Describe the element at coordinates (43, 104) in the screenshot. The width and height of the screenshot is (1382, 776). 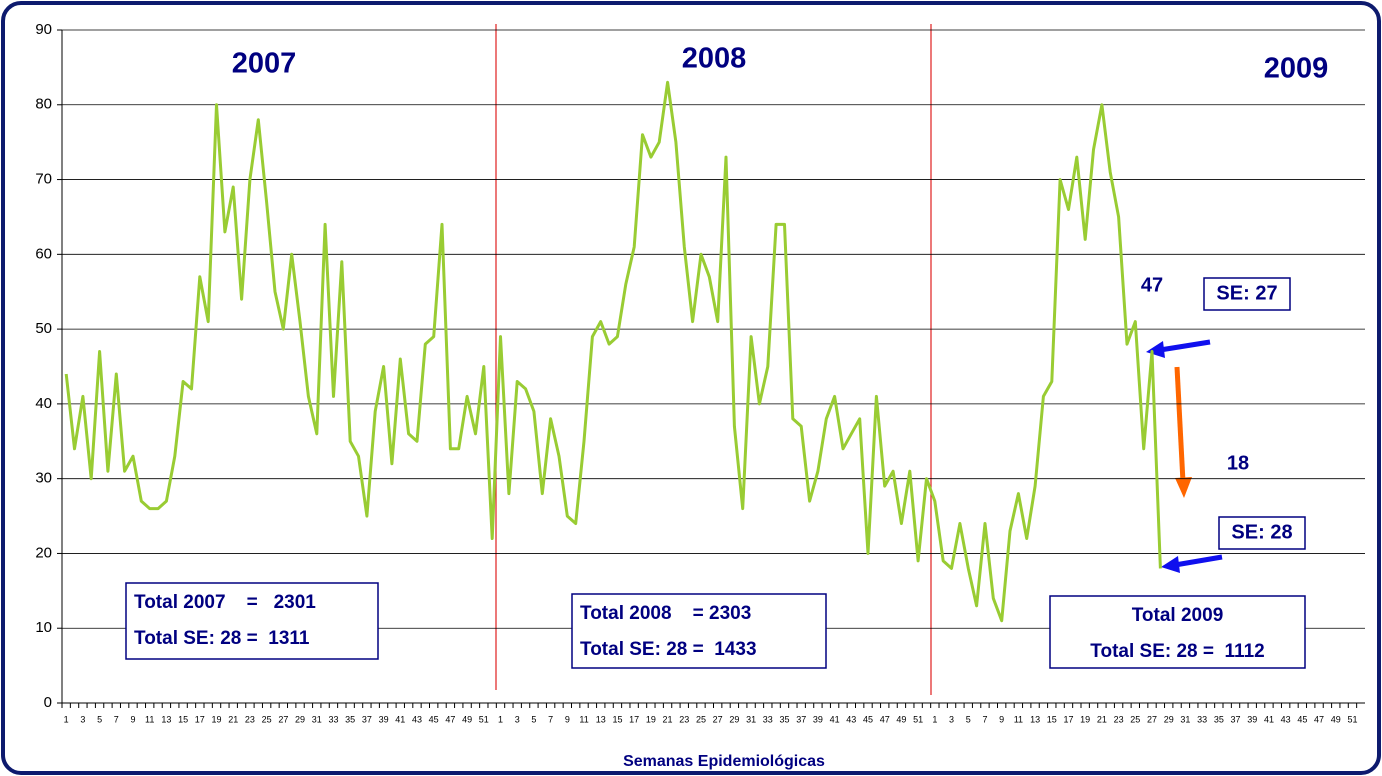
I see `y-tick-label: 80` at that location.